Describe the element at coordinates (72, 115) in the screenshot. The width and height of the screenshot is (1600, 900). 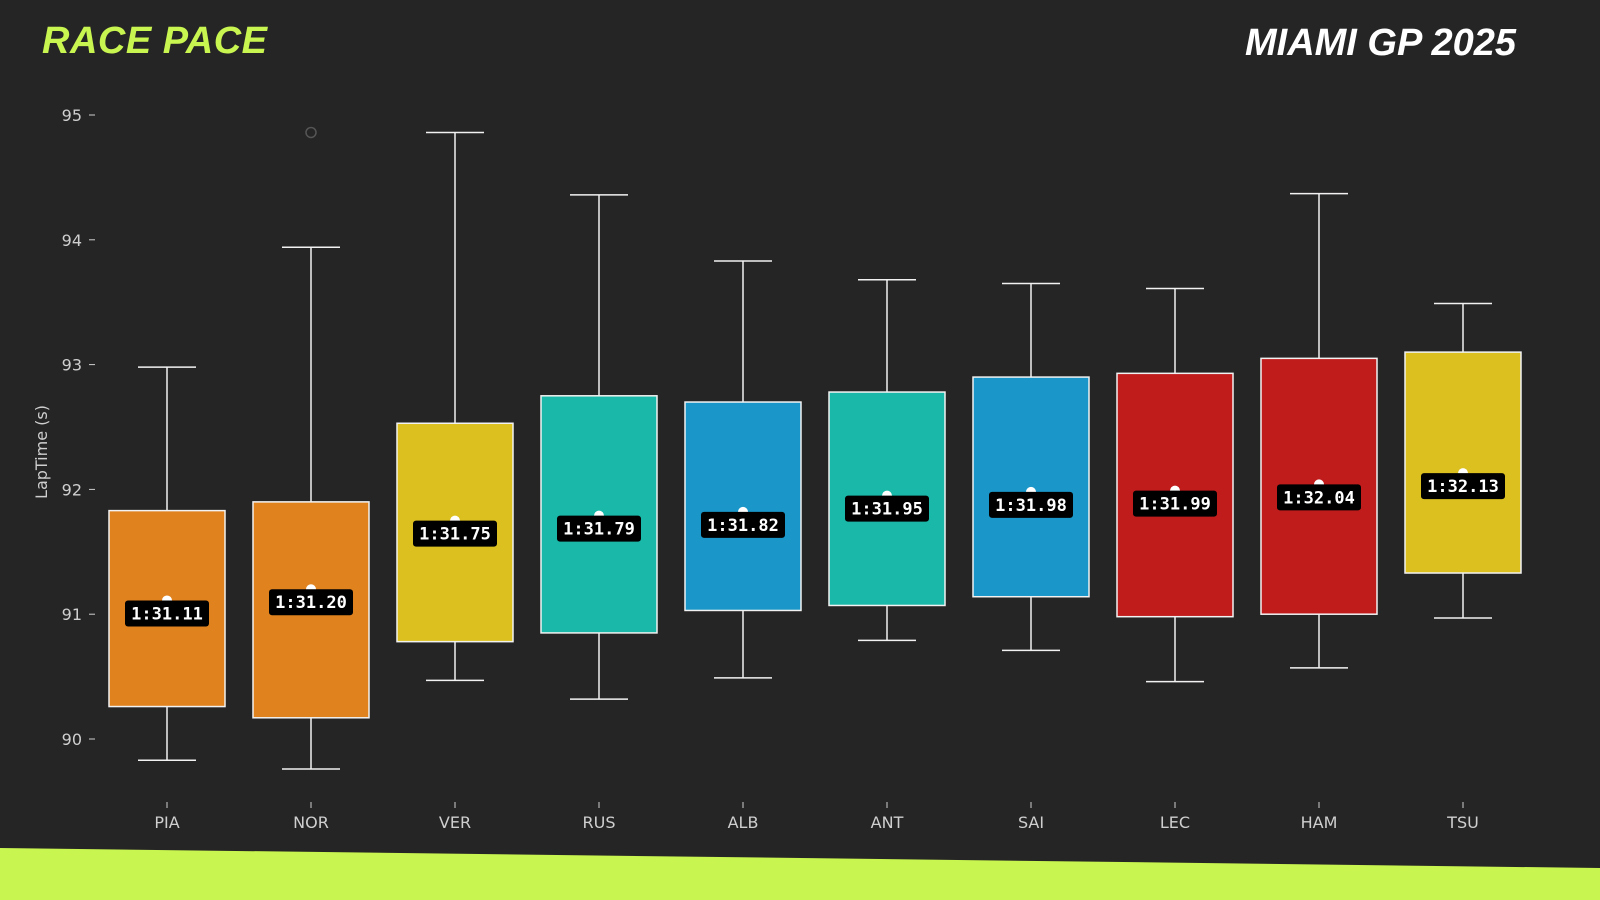
I see `y-tick-label: 95` at that location.